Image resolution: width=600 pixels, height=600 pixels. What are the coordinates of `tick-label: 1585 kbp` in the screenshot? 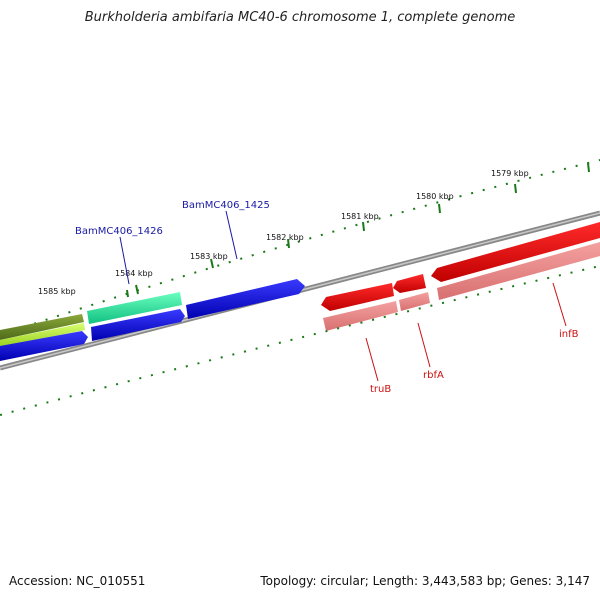 It's located at (57, 291).